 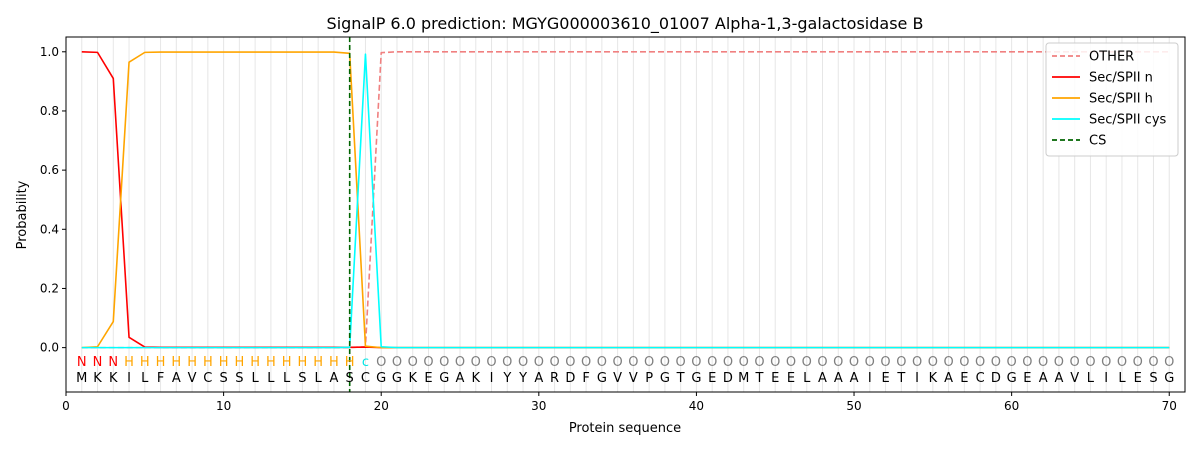 I want to click on legend-box, so click(x=1112, y=99).